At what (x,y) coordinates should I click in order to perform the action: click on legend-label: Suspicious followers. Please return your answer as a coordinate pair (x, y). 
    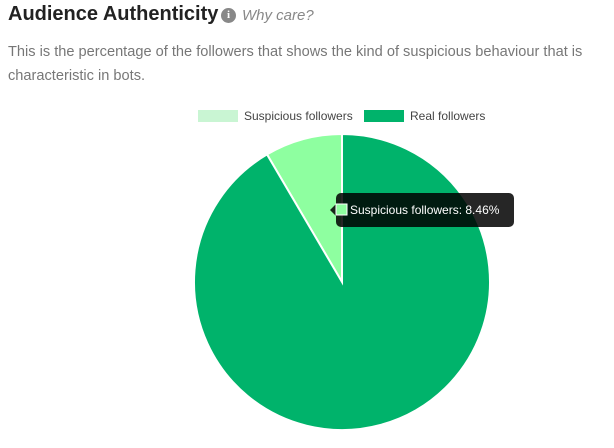
    Looking at the image, I should click on (298, 116).